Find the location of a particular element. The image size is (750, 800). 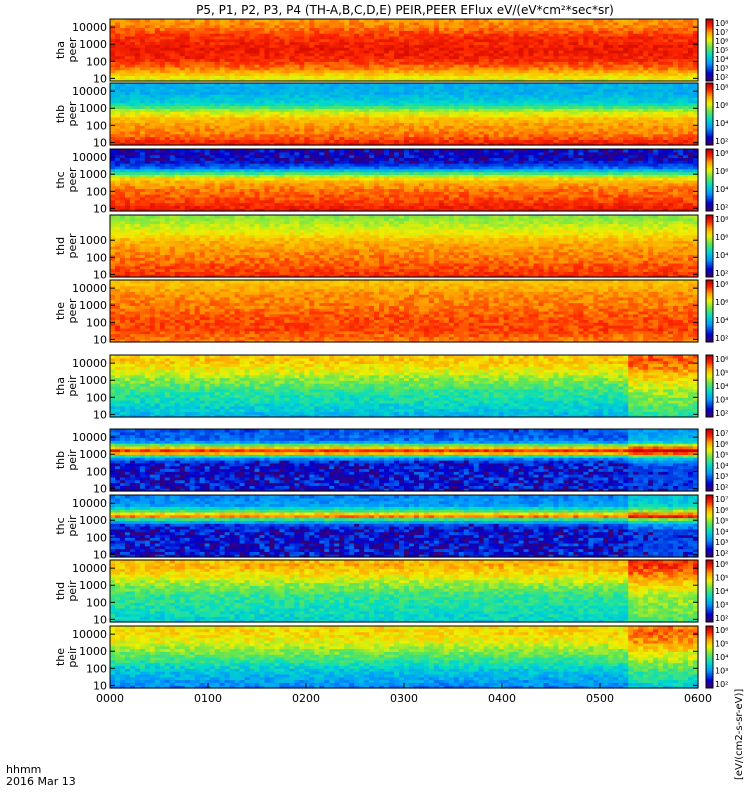

x-tick-label: 0600 is located at coordinates (698, 698).